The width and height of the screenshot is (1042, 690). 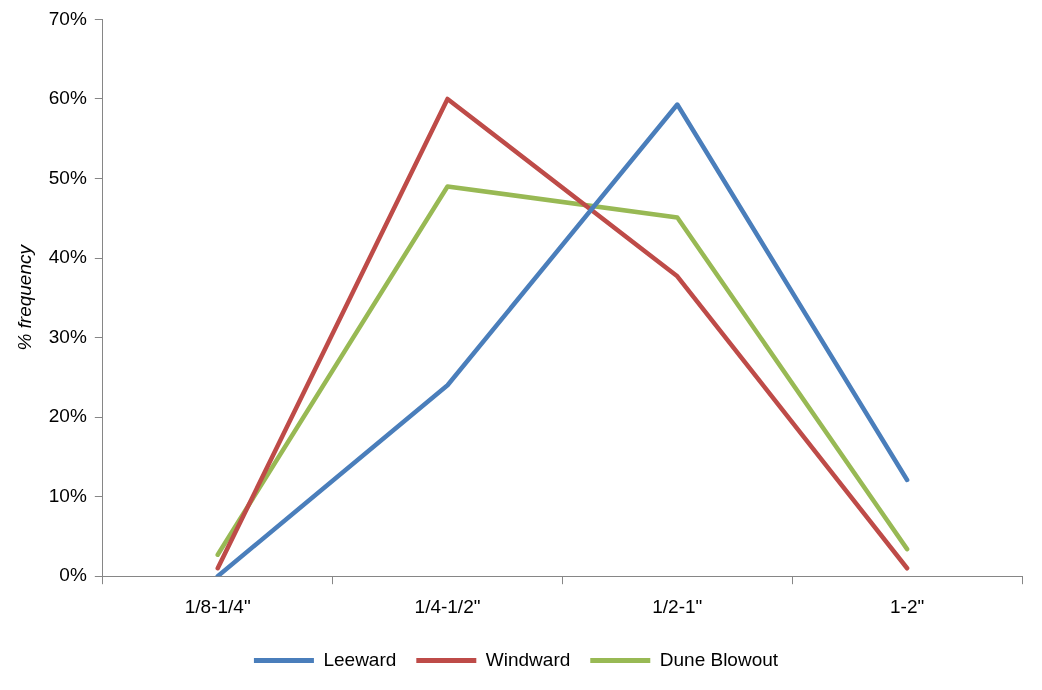 I want to click on legend-label: Leeward, so click(x=360, y=659).